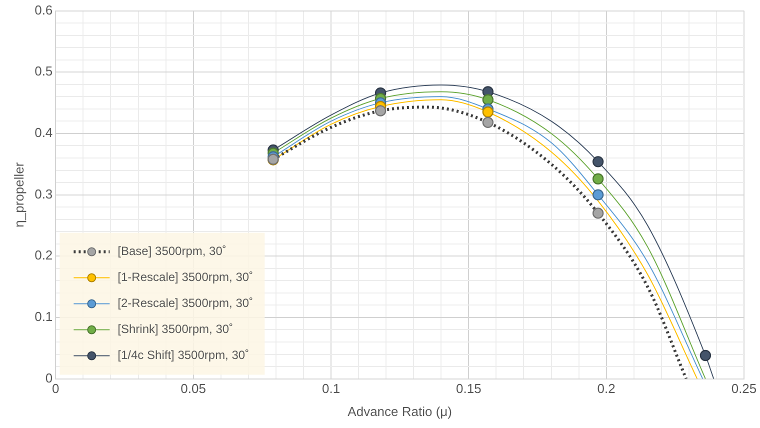 The height and width of the screenshot is (428, 760). Describe the element at coordinates (43, 255) in the screenshot. I see `y-tick-label: 0.2` at that location.